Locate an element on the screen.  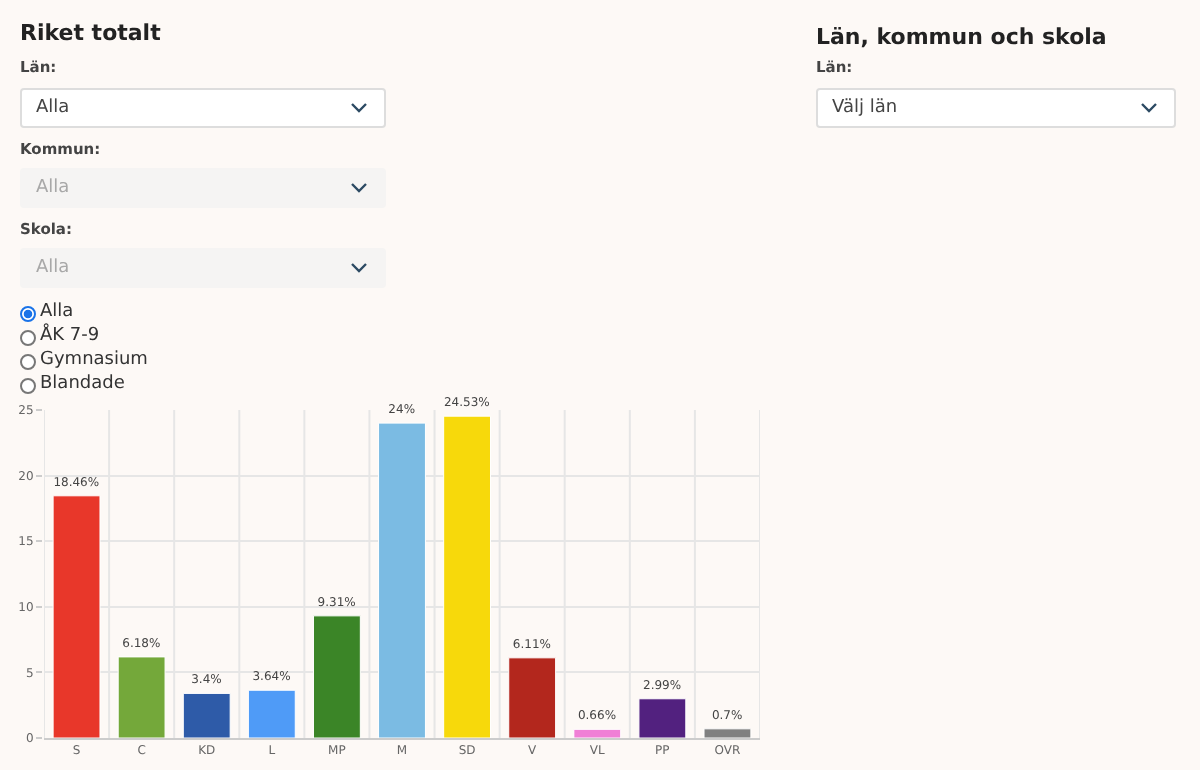
dropdown: Välj län is located at coordinates (996, 108).